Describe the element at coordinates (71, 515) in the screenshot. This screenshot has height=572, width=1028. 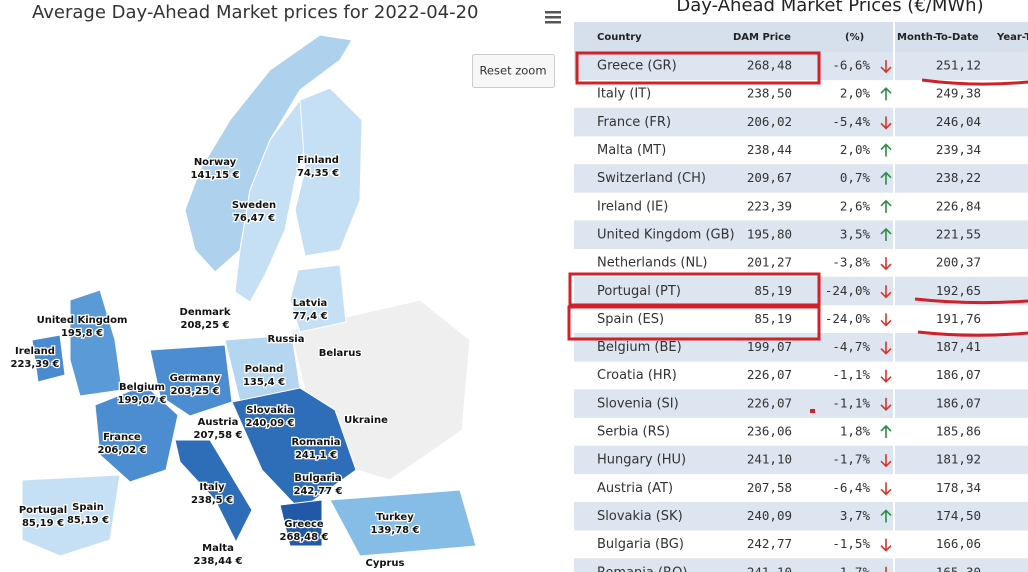
I see `region-iberia` at that location.